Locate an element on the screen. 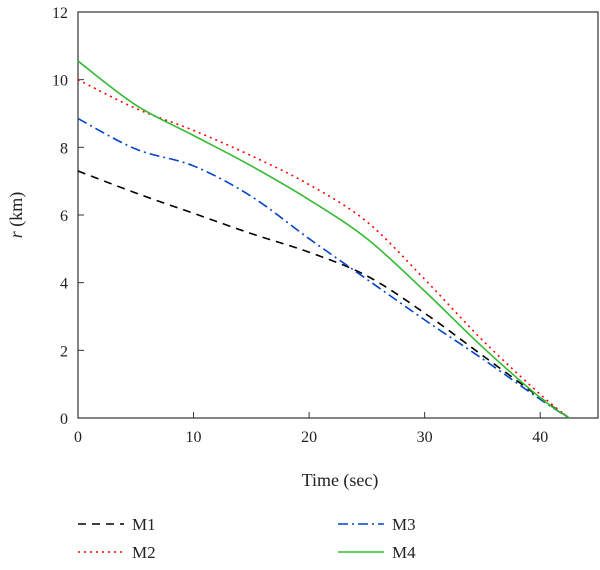  legend-label-m2: M2 is located at coordinates (144, 552).